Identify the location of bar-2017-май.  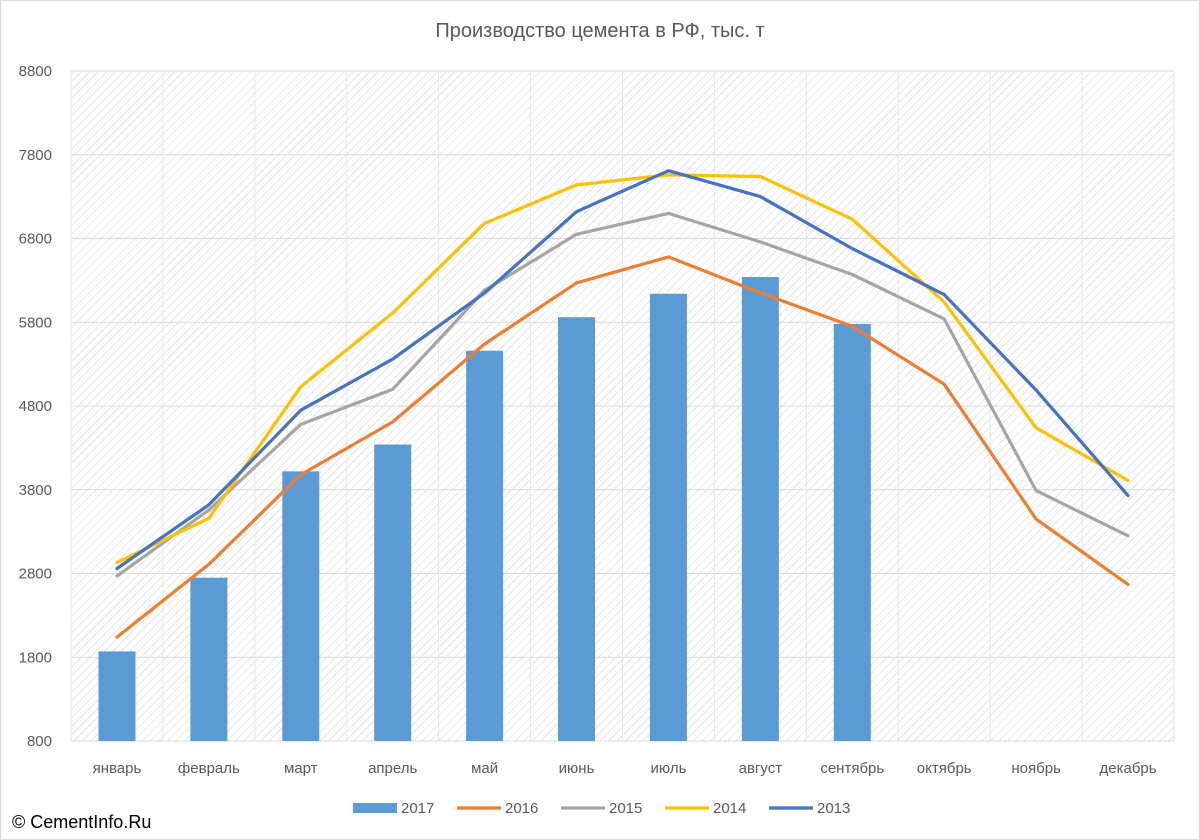
(485, 545).